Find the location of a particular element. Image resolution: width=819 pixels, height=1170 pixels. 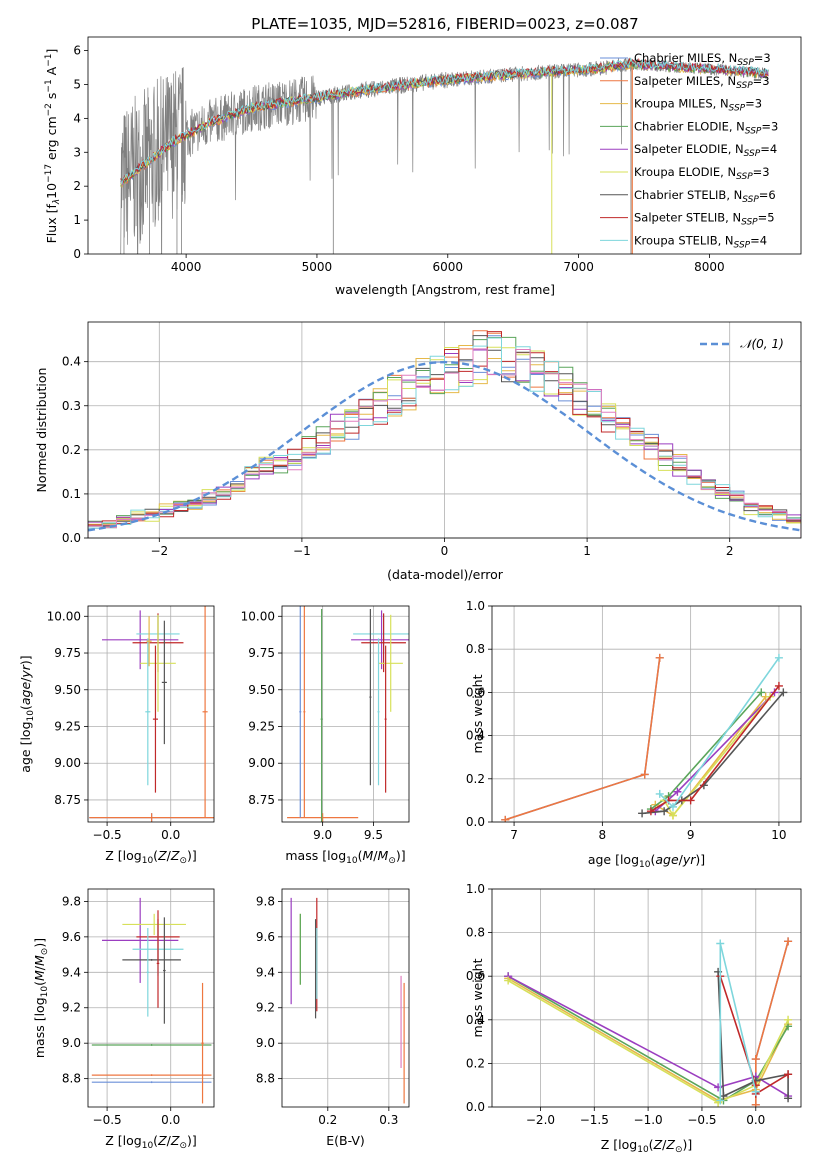

x-tick-label: 8 is located at coordinates (603, 835).